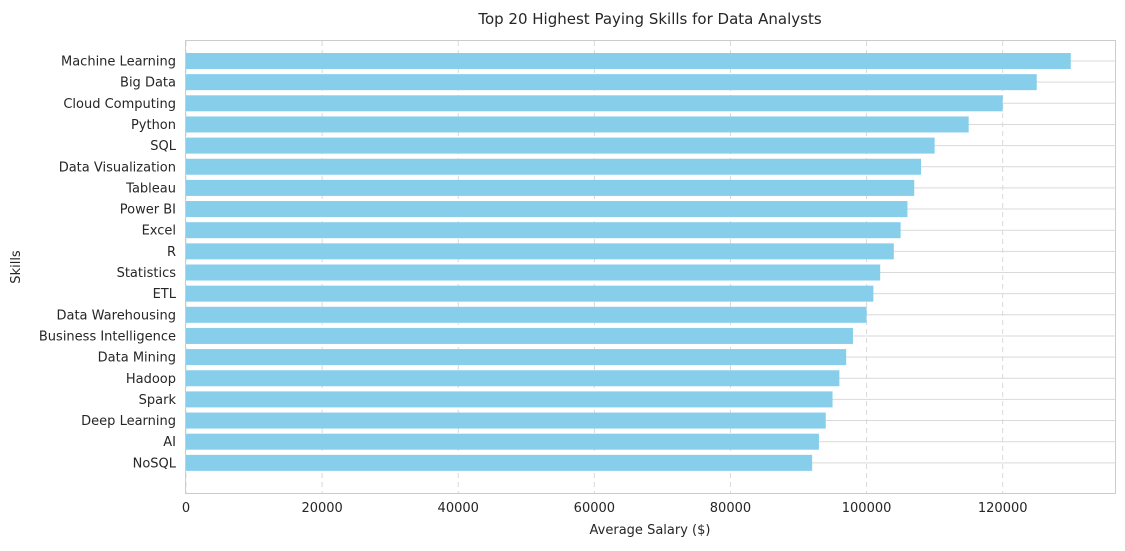 This screenshot has width=1125, height=551. Describe the element at coordinates (147, 273) in the screenshot. I see `y-tick-label: Statistics` at that location.